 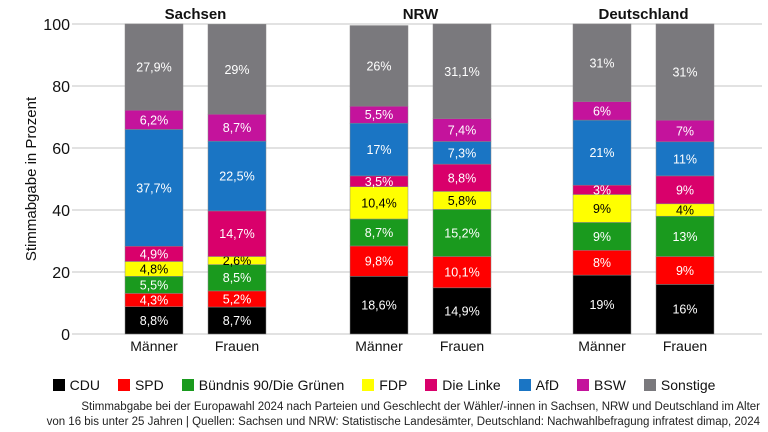 What do you see at coordinates (379, 262) in the screenshot?
I see `data-label: 9,8%` at bounding box center [379, 262].